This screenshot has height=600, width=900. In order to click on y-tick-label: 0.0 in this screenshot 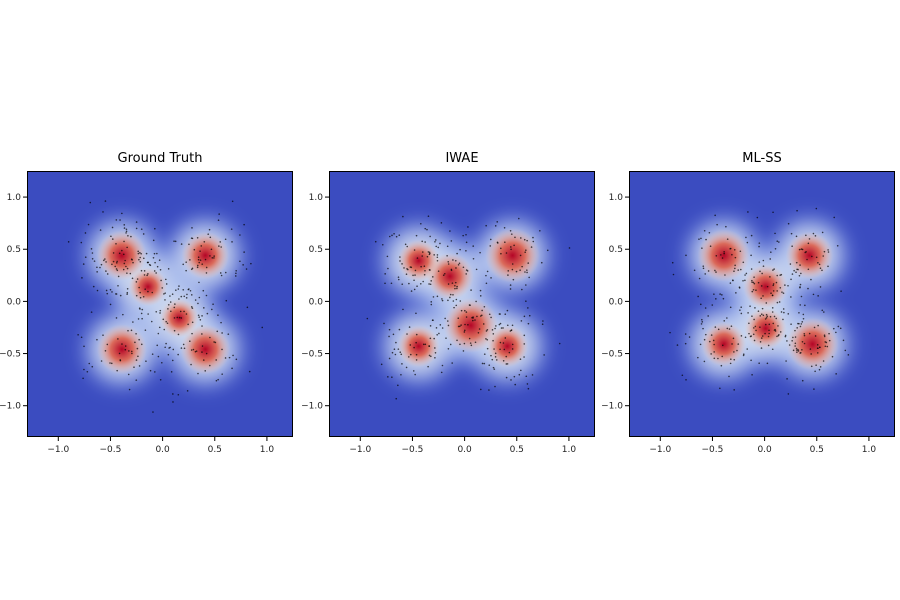, I will do `click(616, 302)`.